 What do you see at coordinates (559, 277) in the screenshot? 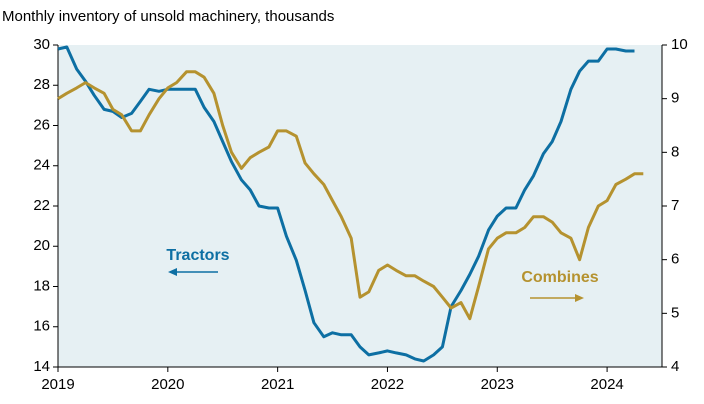
I see `series-label: Combines` at bounding box center [559, 277].